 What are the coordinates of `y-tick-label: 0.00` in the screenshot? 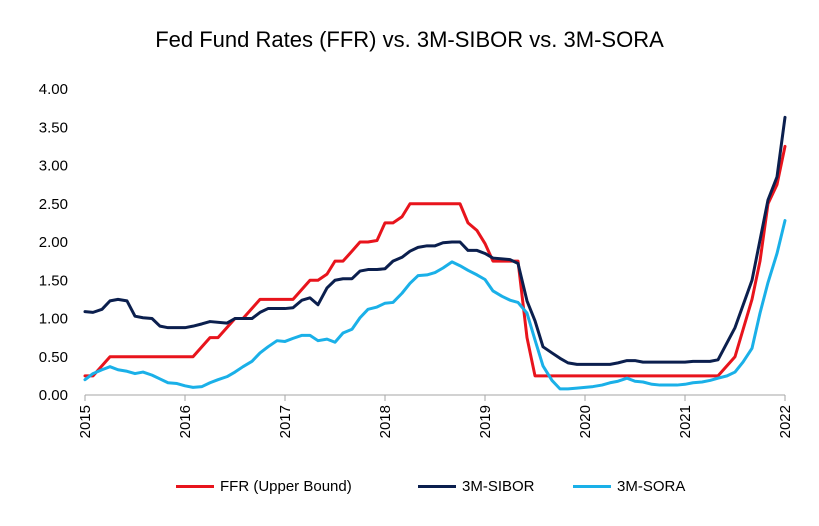 It's located at (53, 395).